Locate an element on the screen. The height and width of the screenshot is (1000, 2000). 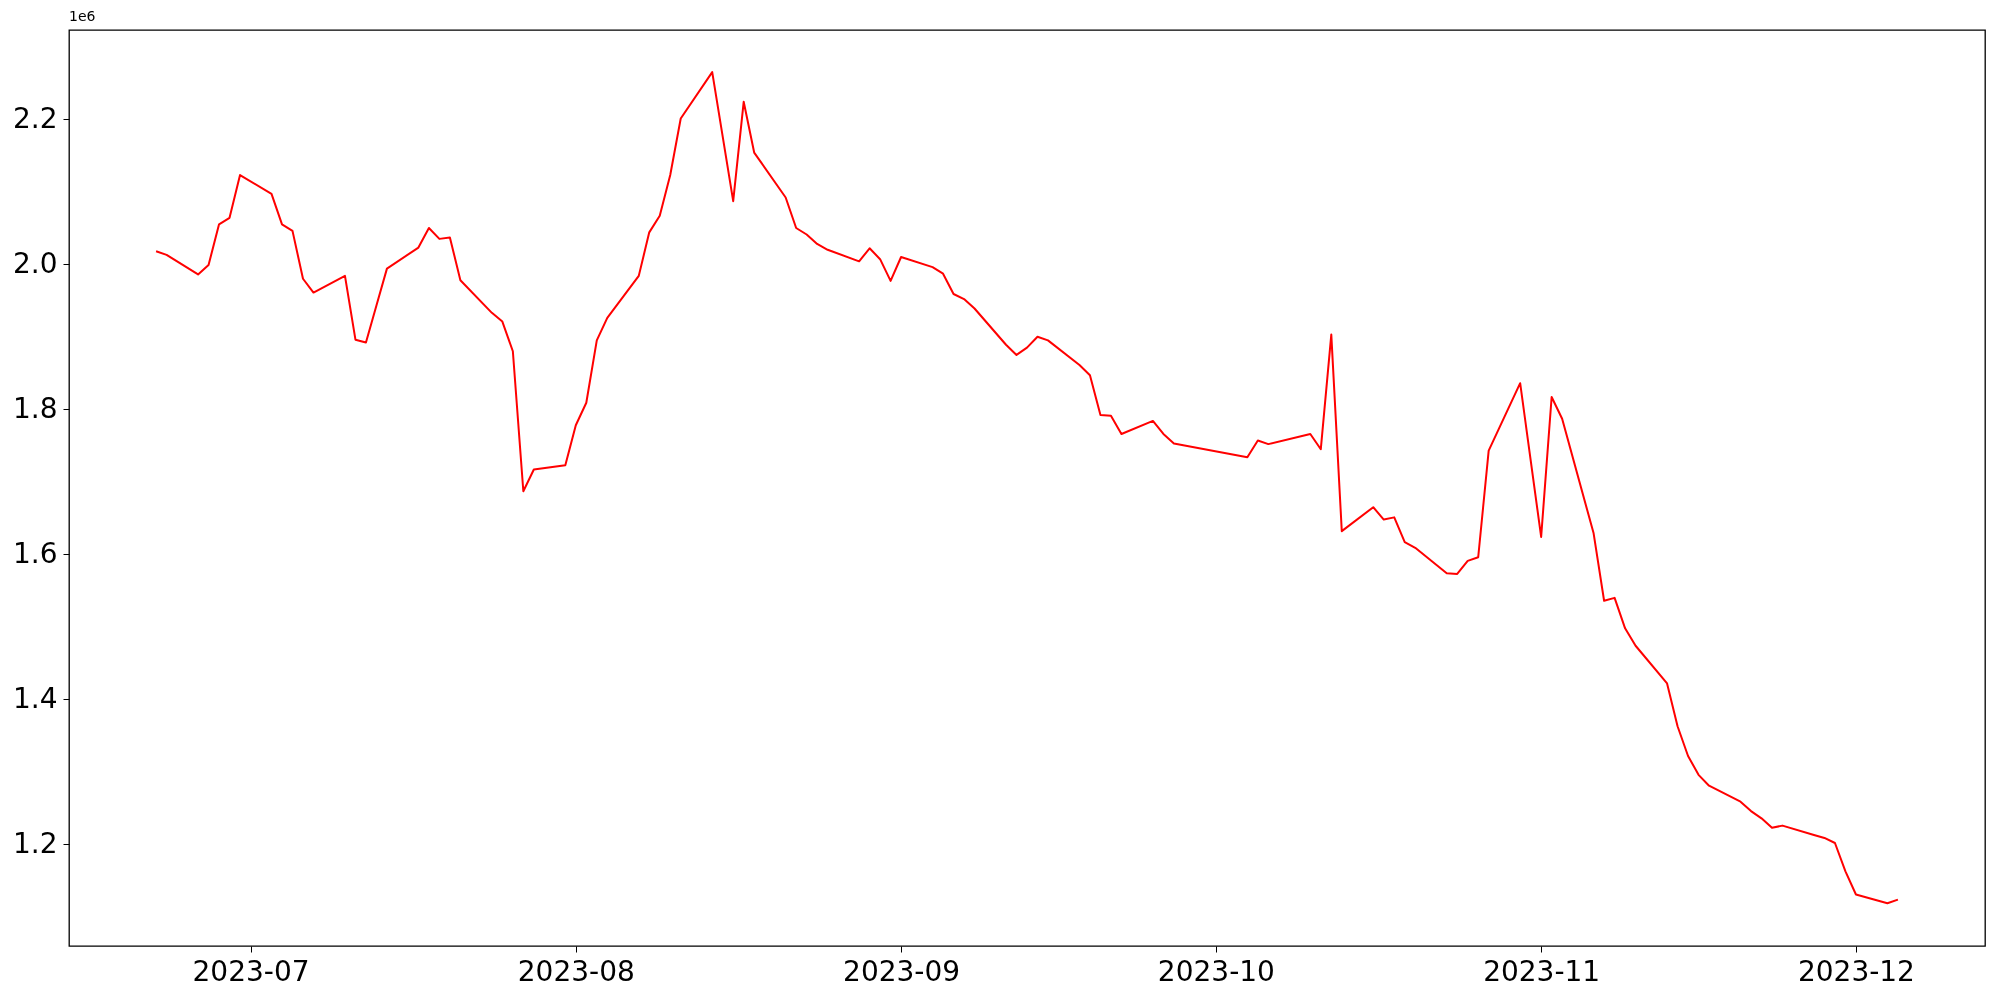
x-tick-label: 2023-09 is located at coordinates (902, 971).